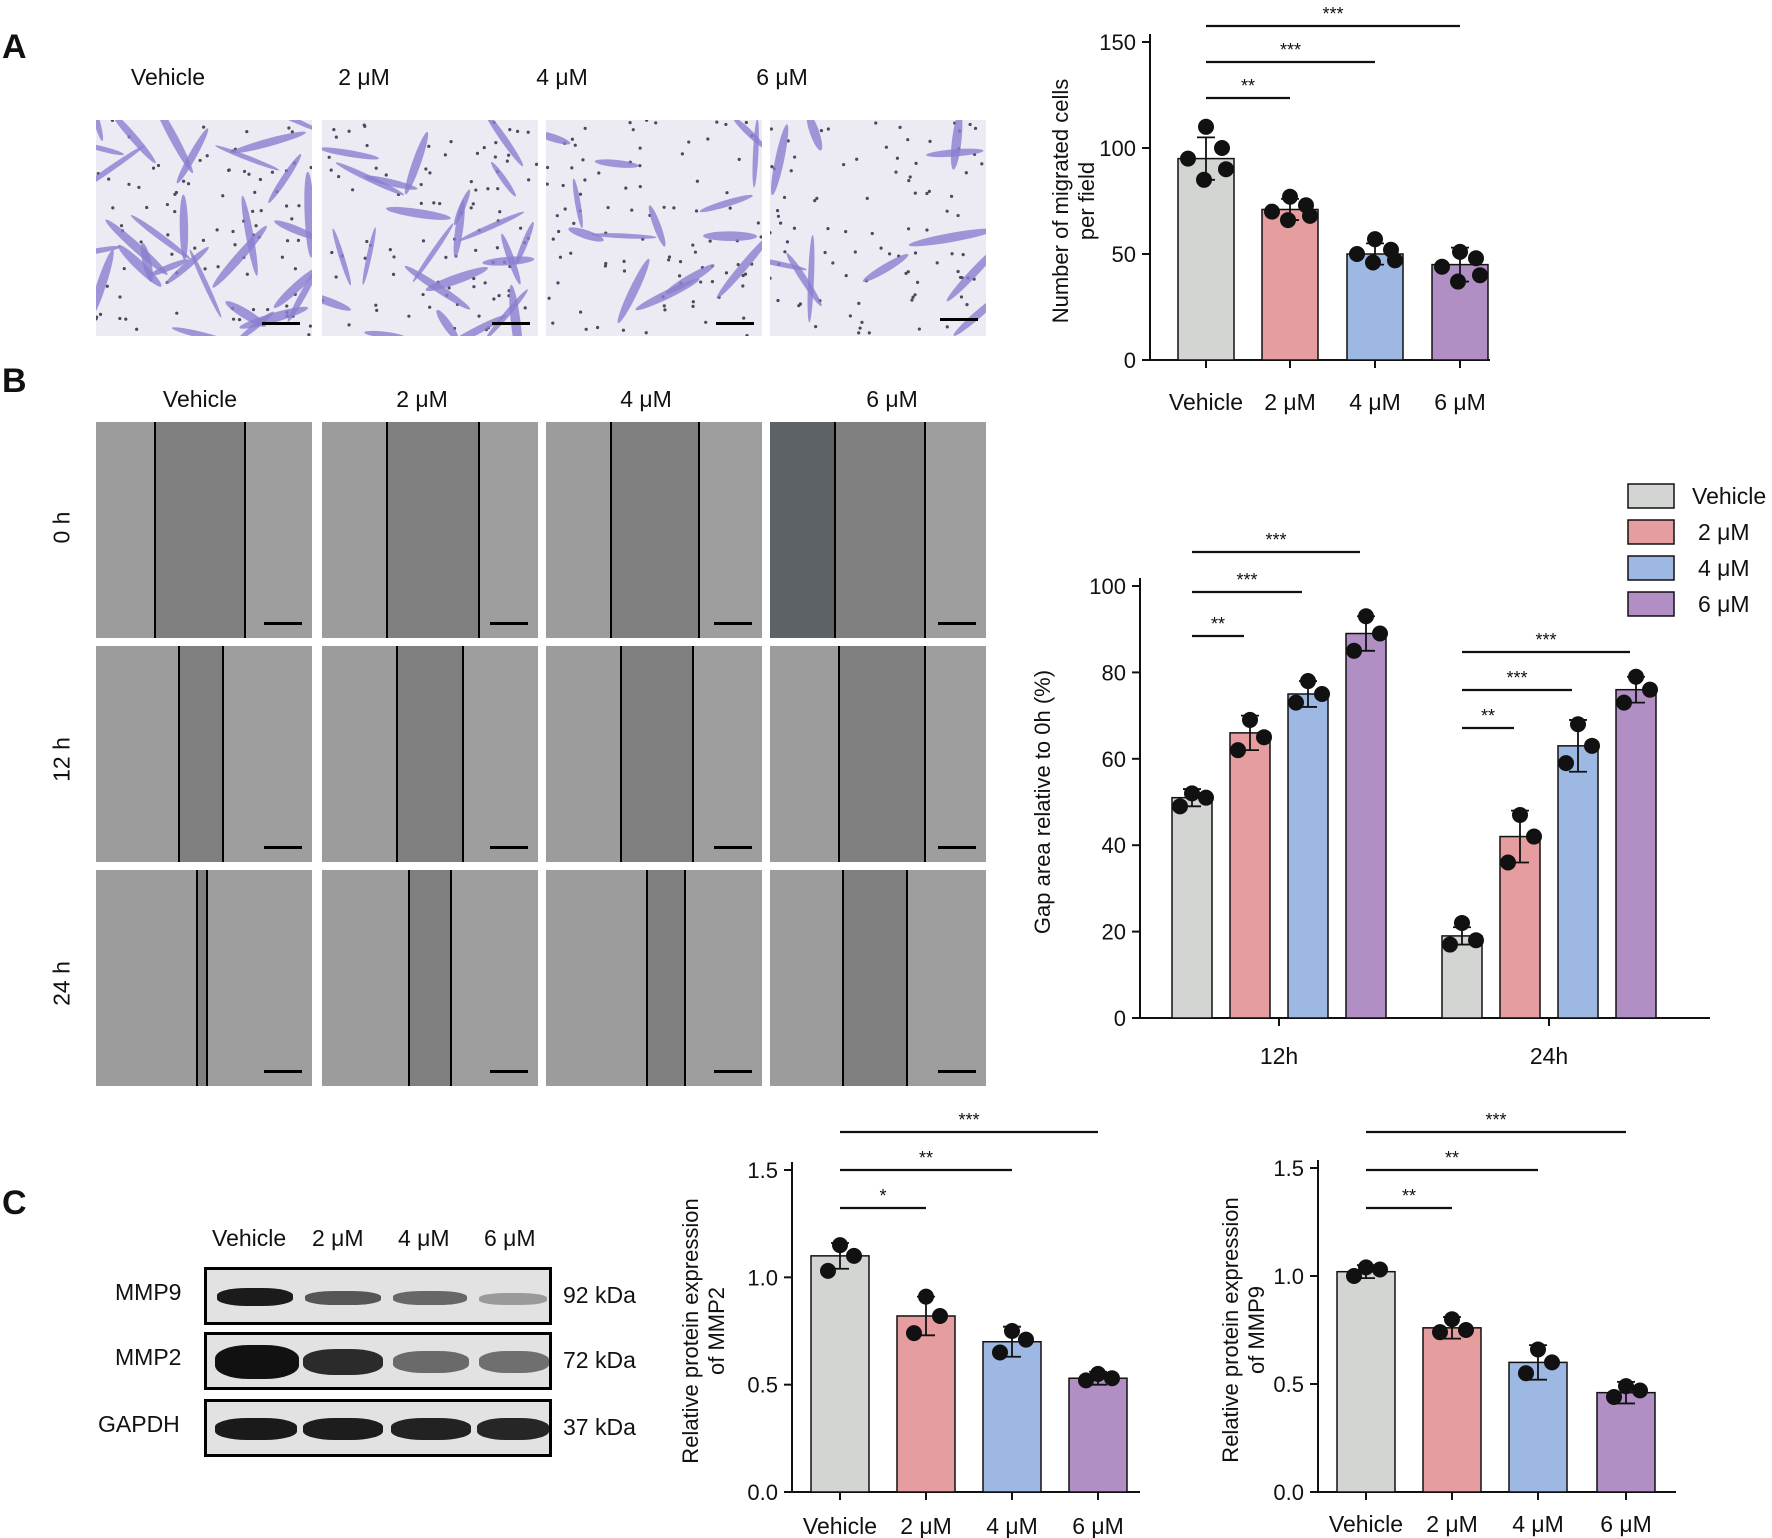 Image resolution: width=1772 pixels, height=1538 pixels. I want to click on mmp9-2-m-point, so click(1466, 1330).